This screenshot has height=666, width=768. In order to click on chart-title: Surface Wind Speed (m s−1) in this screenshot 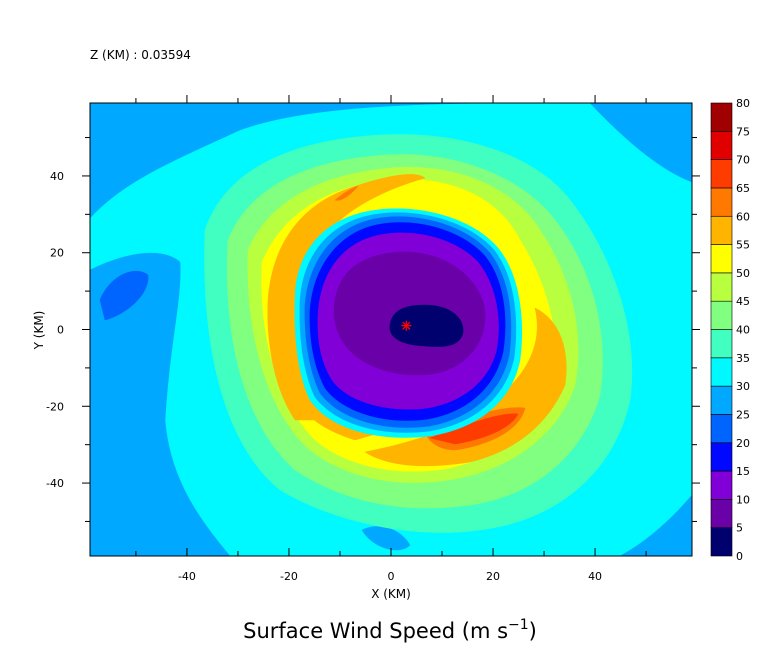, I will do `click(390, 630)`.